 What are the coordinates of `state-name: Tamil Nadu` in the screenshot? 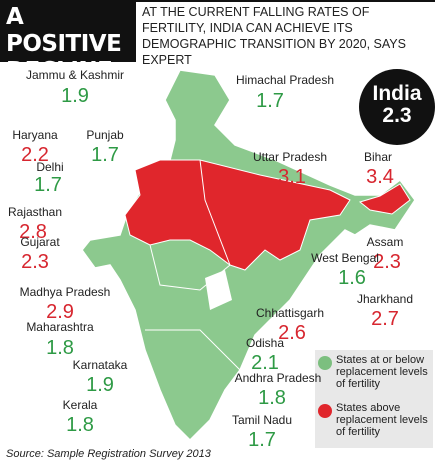 It's located at (262, 420).